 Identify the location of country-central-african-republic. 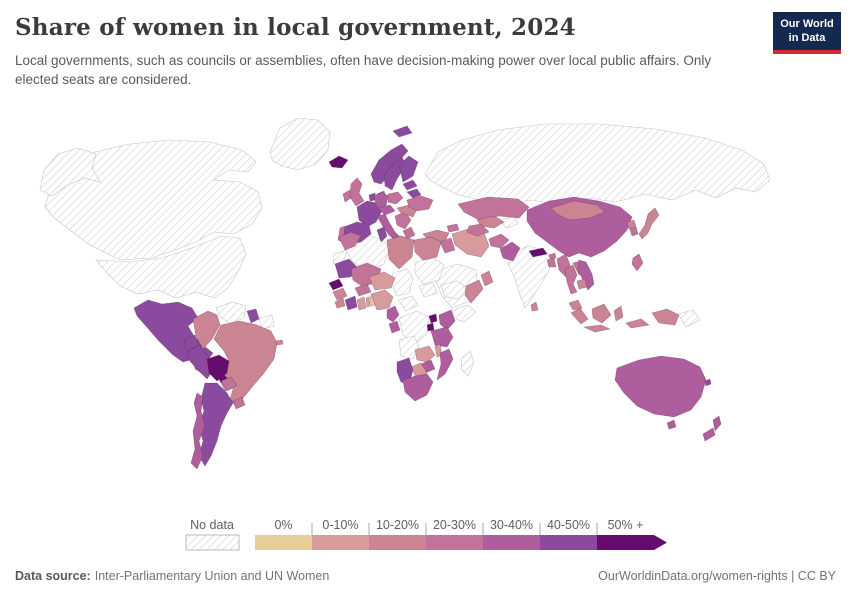
(408, 303).